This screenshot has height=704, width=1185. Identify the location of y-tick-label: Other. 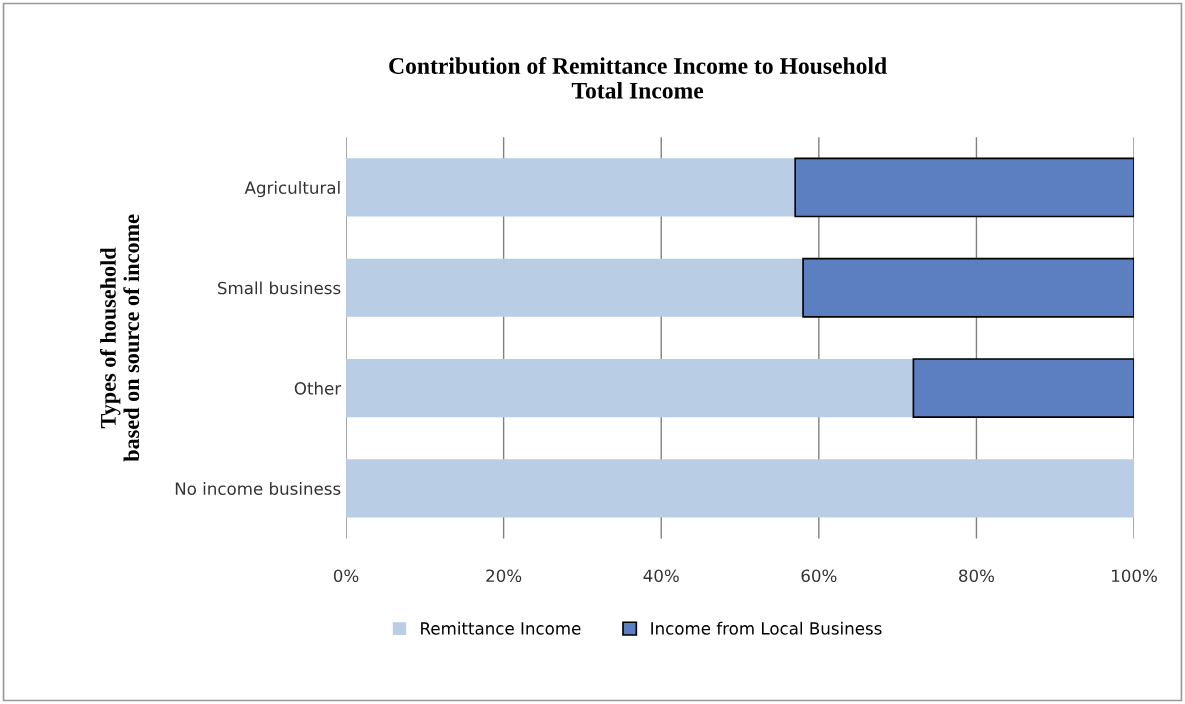
(318, 388).